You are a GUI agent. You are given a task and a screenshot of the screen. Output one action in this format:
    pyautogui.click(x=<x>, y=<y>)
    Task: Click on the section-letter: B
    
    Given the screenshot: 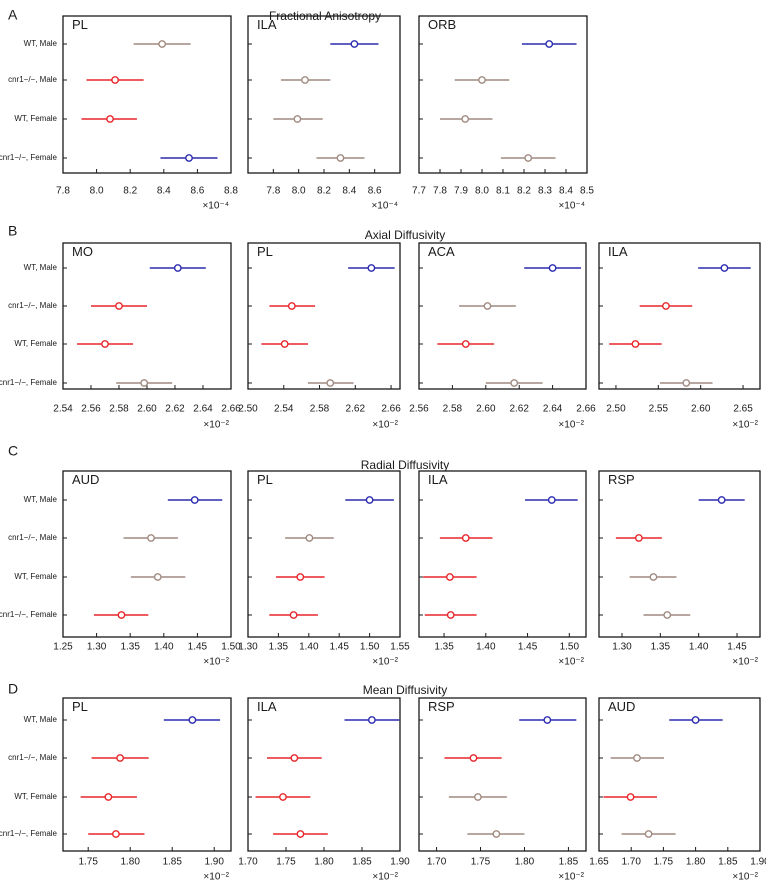 What is the action you would take?
    pyautogui.click(x=12, y=231)
    